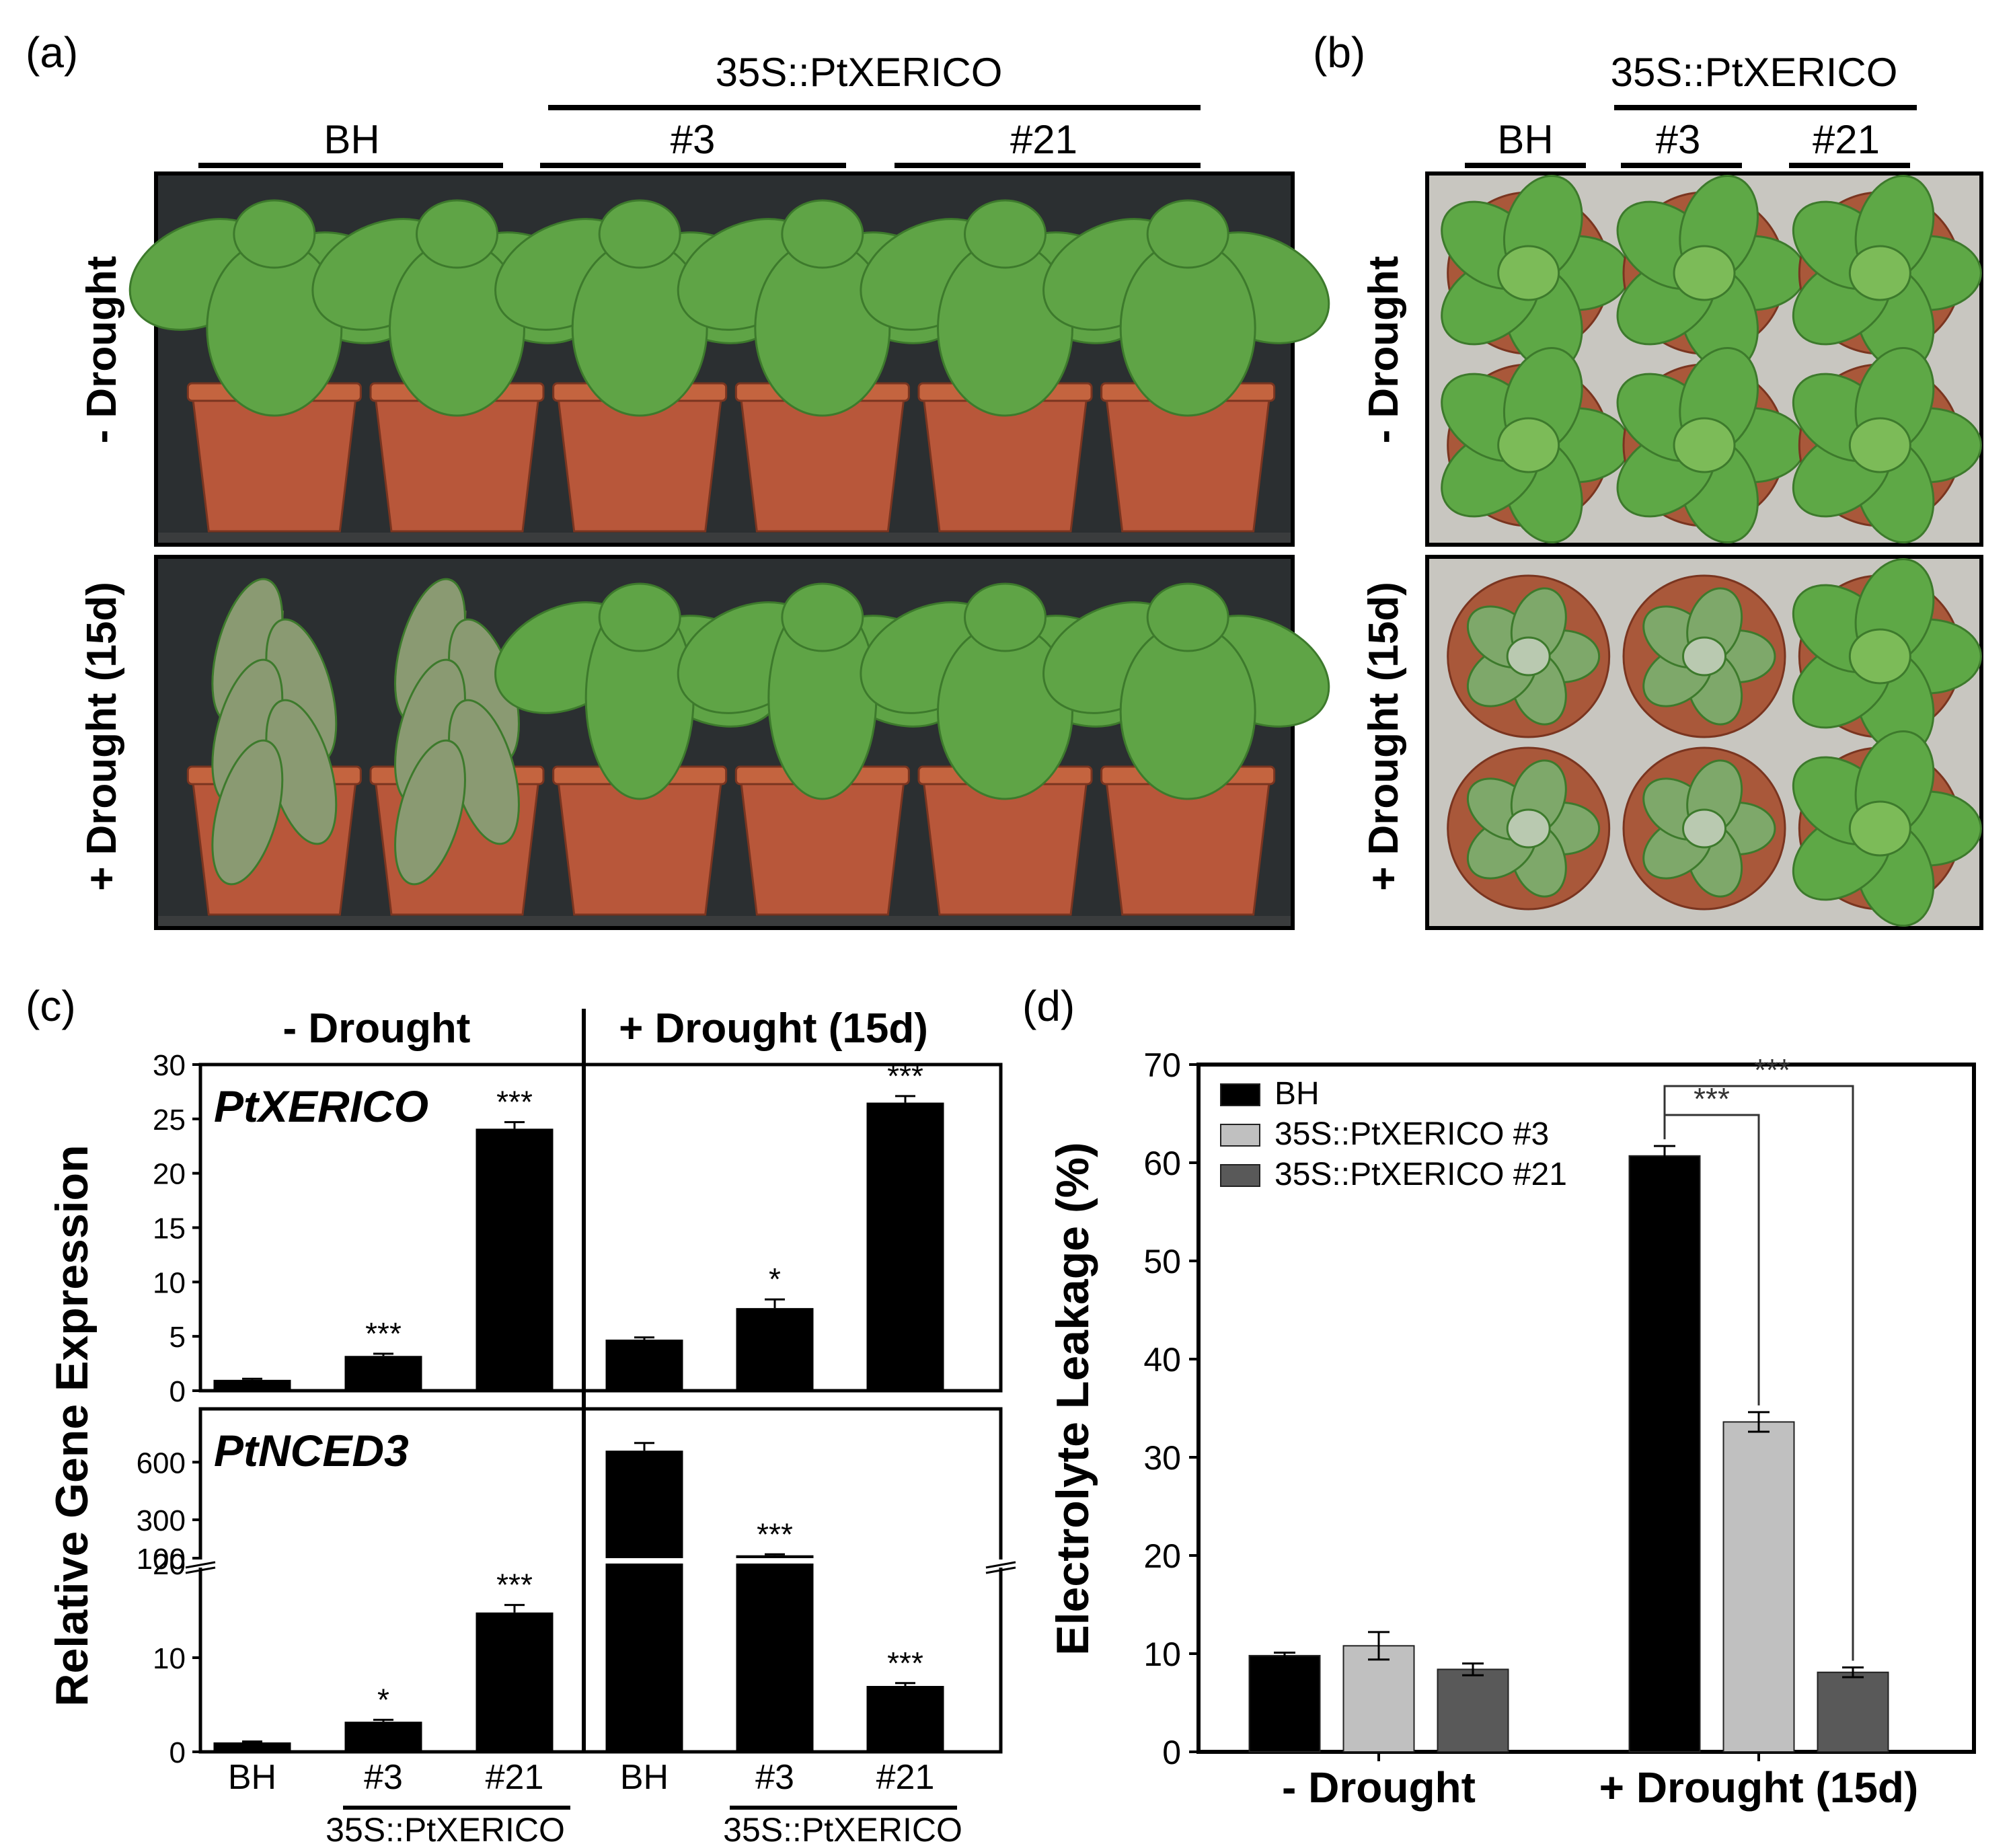 This screenshot has height=1848, width=2015. Describe the element at coordinates (773, 1029) in the screenshot. I see `panel-c-condition-drought: + Drought (15d)` at that location.